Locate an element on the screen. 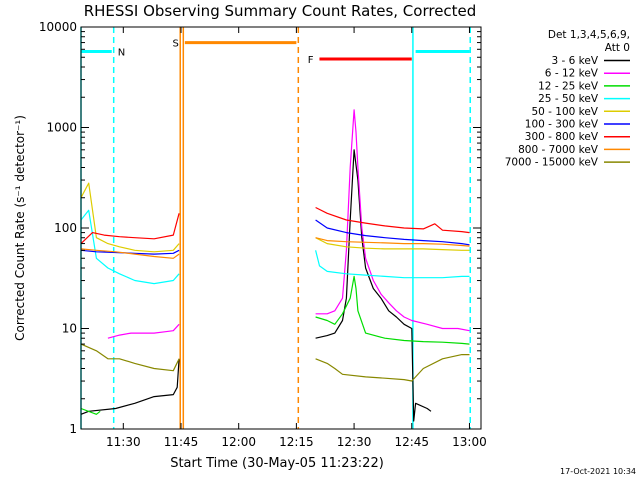 The height and width of the screenshot is (480, 640). x-tick-label-2: 12:00 is located at coordinates (238, 442).